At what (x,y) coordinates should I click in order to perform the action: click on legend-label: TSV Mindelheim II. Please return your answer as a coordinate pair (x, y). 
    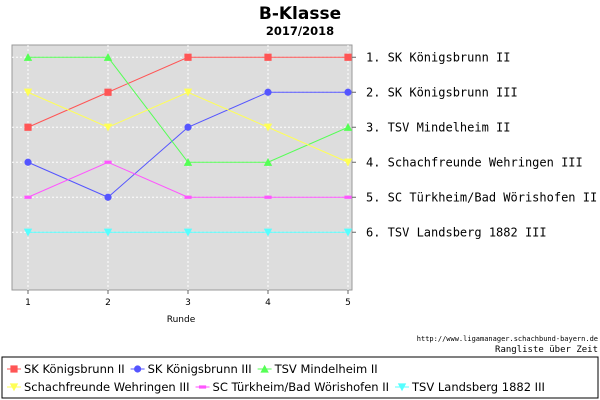
    Looking at the image, I should click on (326, 369).